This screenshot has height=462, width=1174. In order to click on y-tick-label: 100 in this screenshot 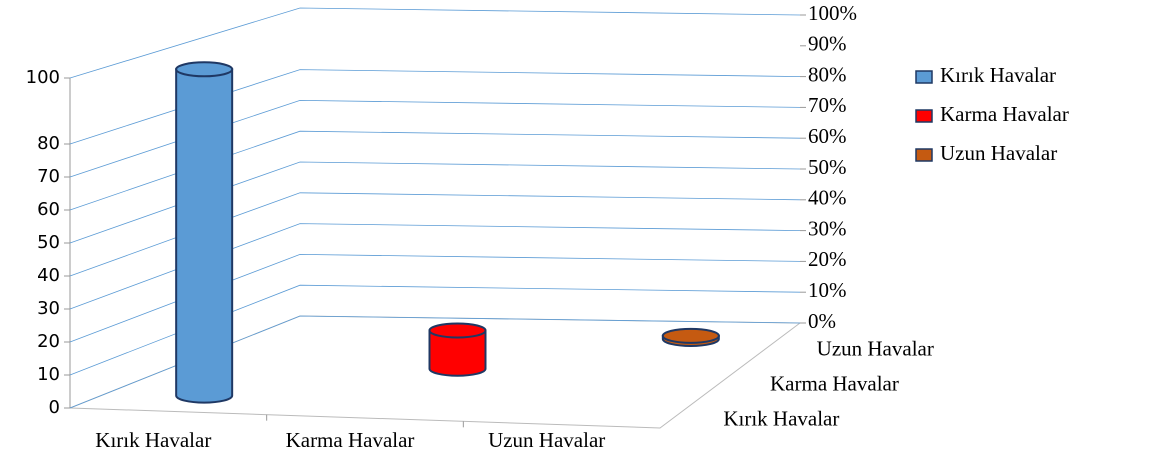, I will do `click(43, 77)`.